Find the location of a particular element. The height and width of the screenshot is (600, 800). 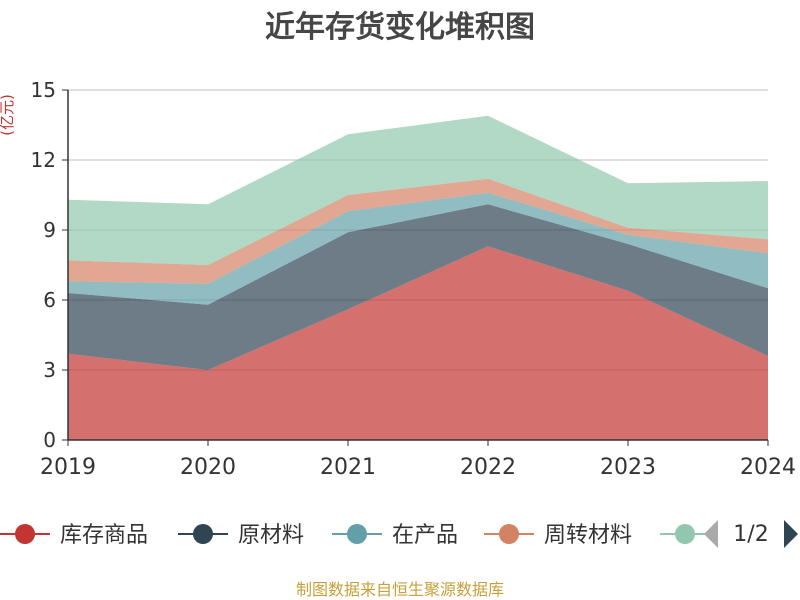

legend-page-indicator: 1/2 is located at coordinates (750, 534).